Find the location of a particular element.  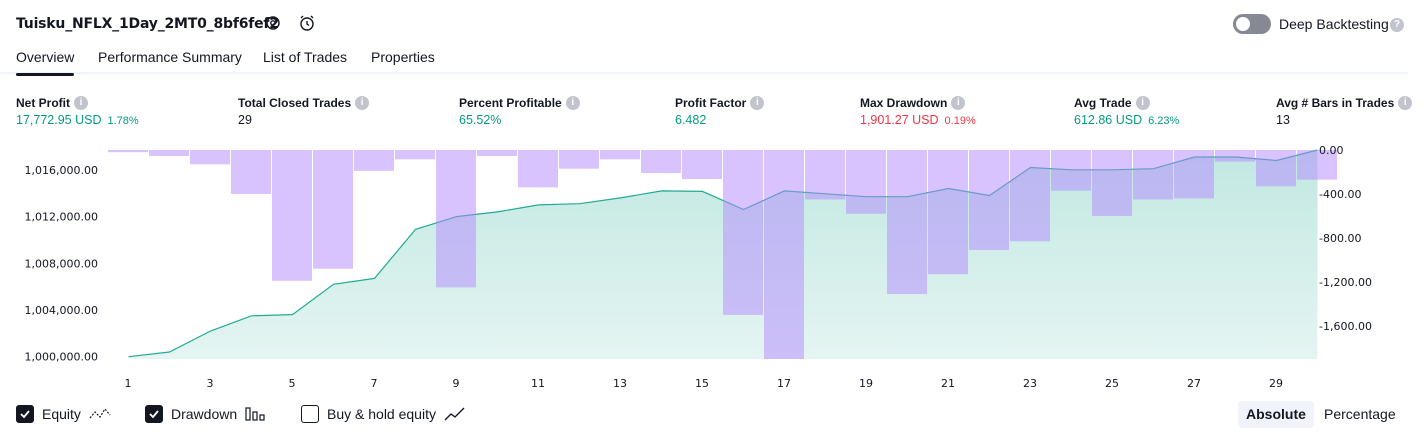

metric-total-closed-trades: Total Closed Trades i 29 is located at coordinates (304, 110).